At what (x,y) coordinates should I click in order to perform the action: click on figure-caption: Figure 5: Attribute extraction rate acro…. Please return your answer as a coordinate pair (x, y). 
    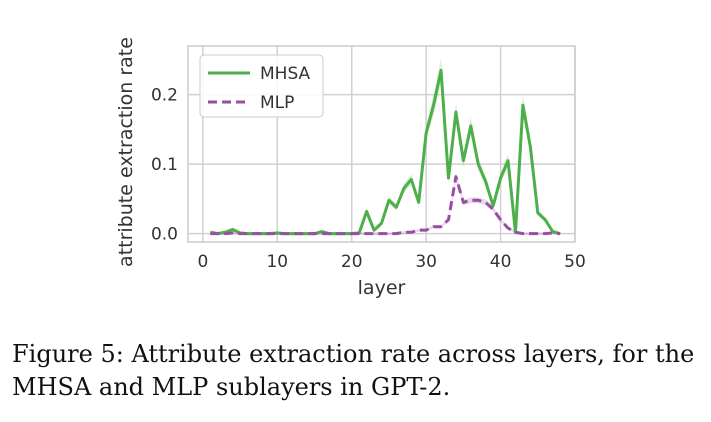
    Looking at the image, I should click on (353, 370).